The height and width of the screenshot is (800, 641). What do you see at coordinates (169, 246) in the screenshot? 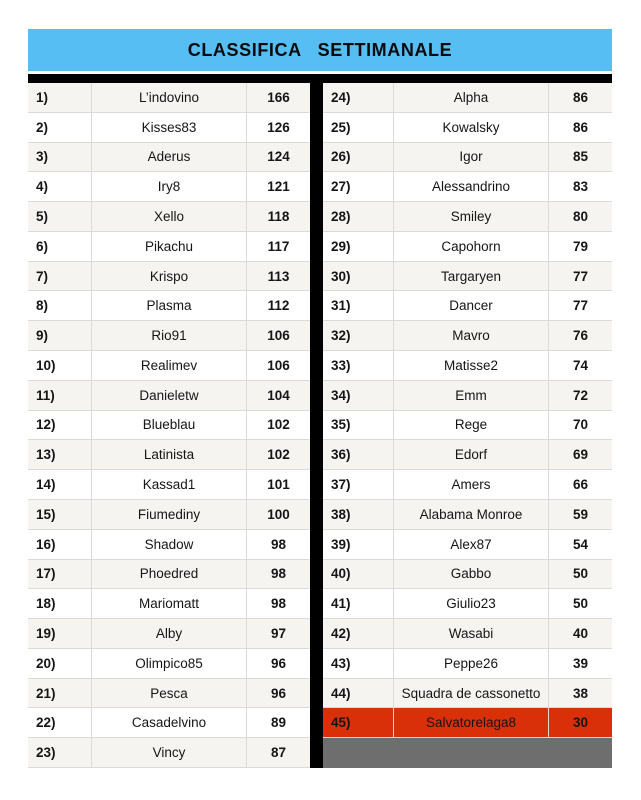
I see `table-row-rank-6: 6) Pikachu 117` at bounding box center [169, 246].